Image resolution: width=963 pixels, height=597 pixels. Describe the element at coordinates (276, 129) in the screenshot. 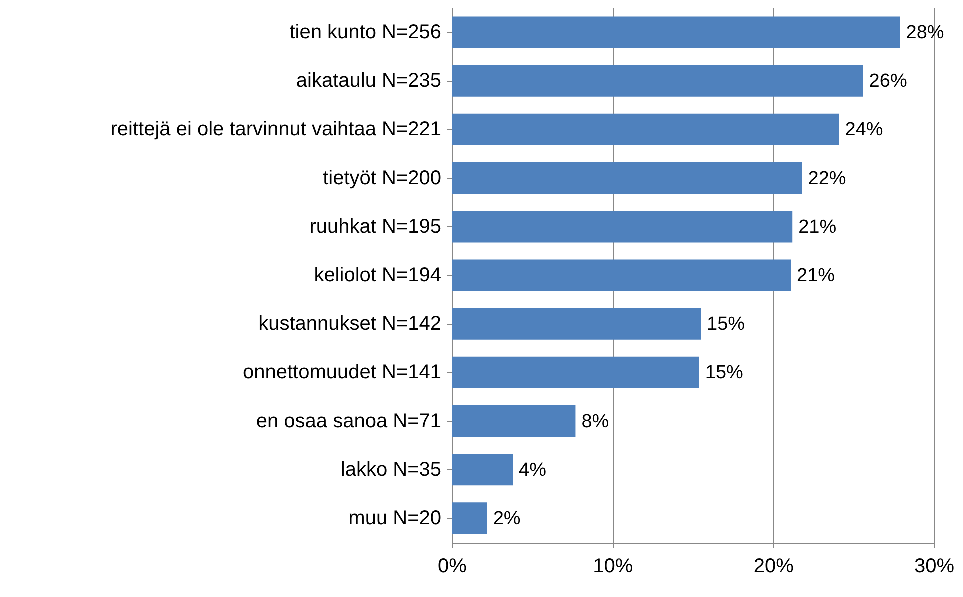

I see `y-tick-label: reittejä ei ole tarvinnut vaihtaa N=221` at that location.